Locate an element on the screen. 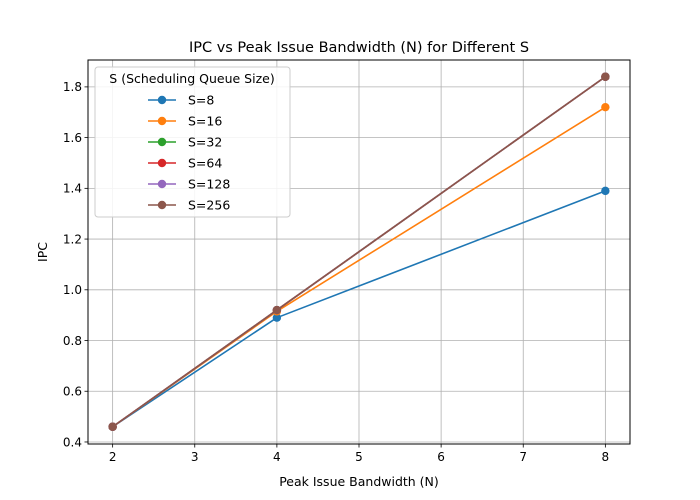 The width and height of the screenshot is (700, 500). legend-label: S=64 is located at coordinates (205, 163).